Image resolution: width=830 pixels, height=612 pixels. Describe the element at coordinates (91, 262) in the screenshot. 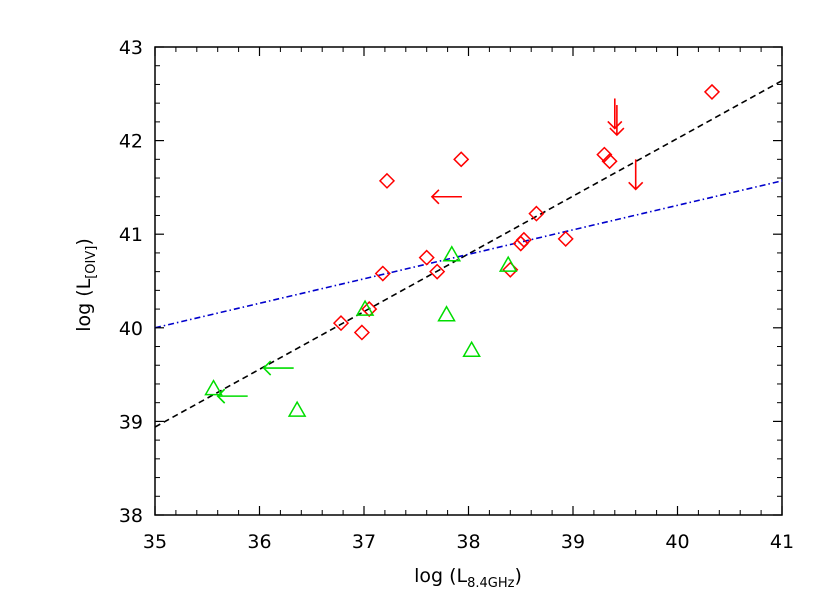

I see `y-axis-label-subscript: [OIV]` at that location.